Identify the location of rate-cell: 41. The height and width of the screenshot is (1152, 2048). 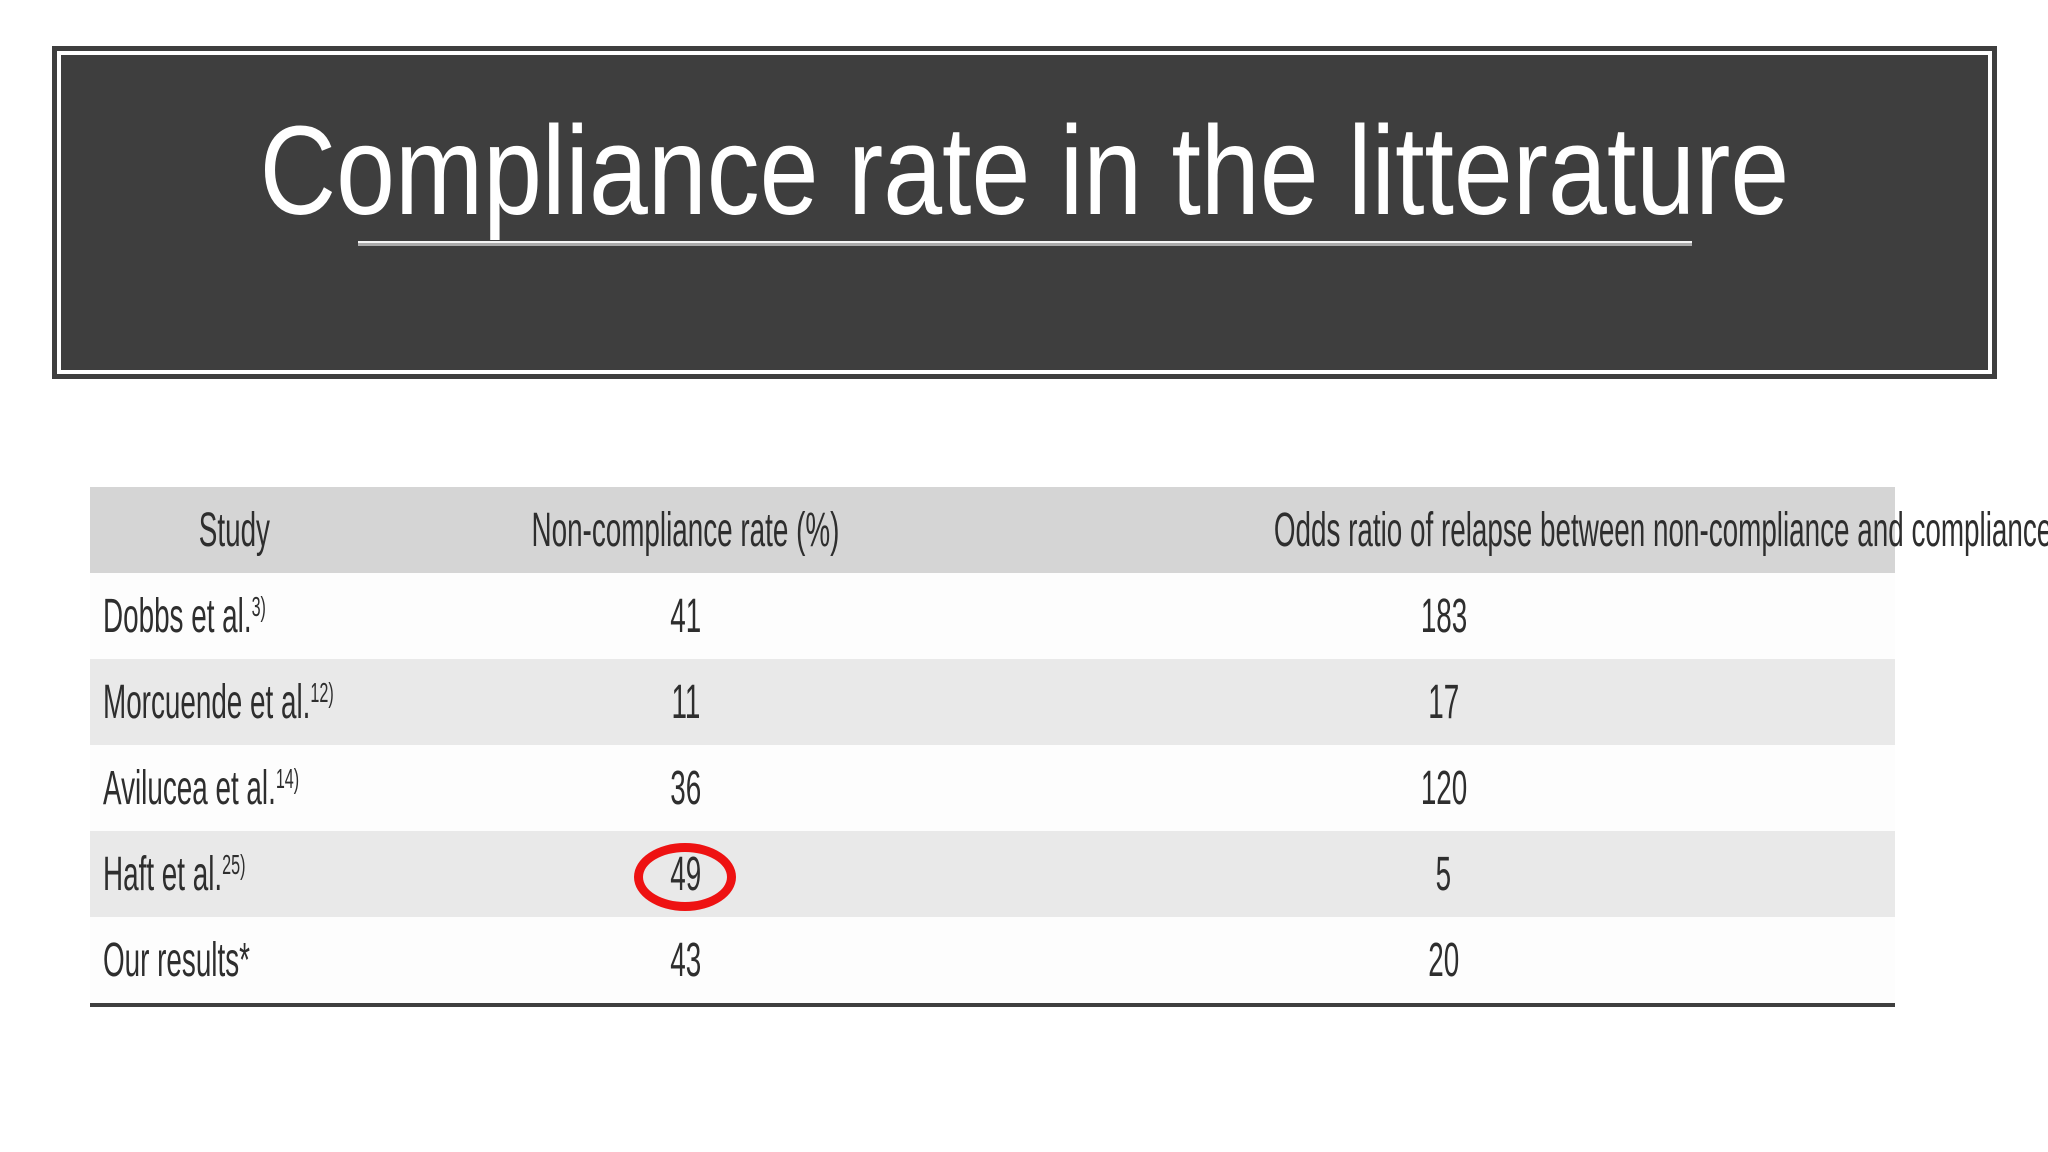
(685, 616).